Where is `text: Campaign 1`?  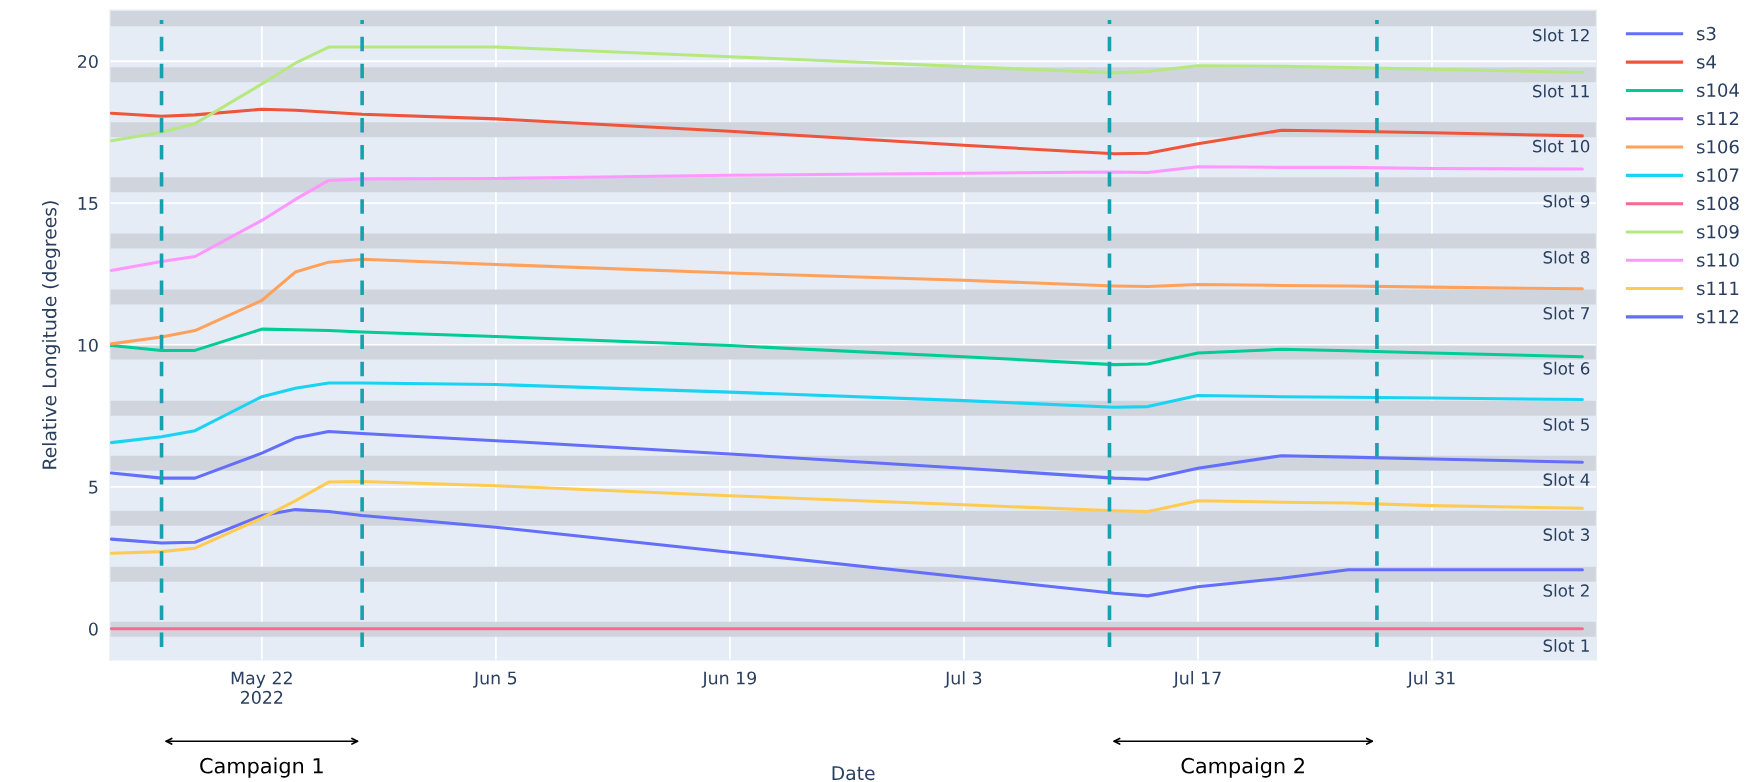 text: Campaign 1 is located at coordinates (261, 767).